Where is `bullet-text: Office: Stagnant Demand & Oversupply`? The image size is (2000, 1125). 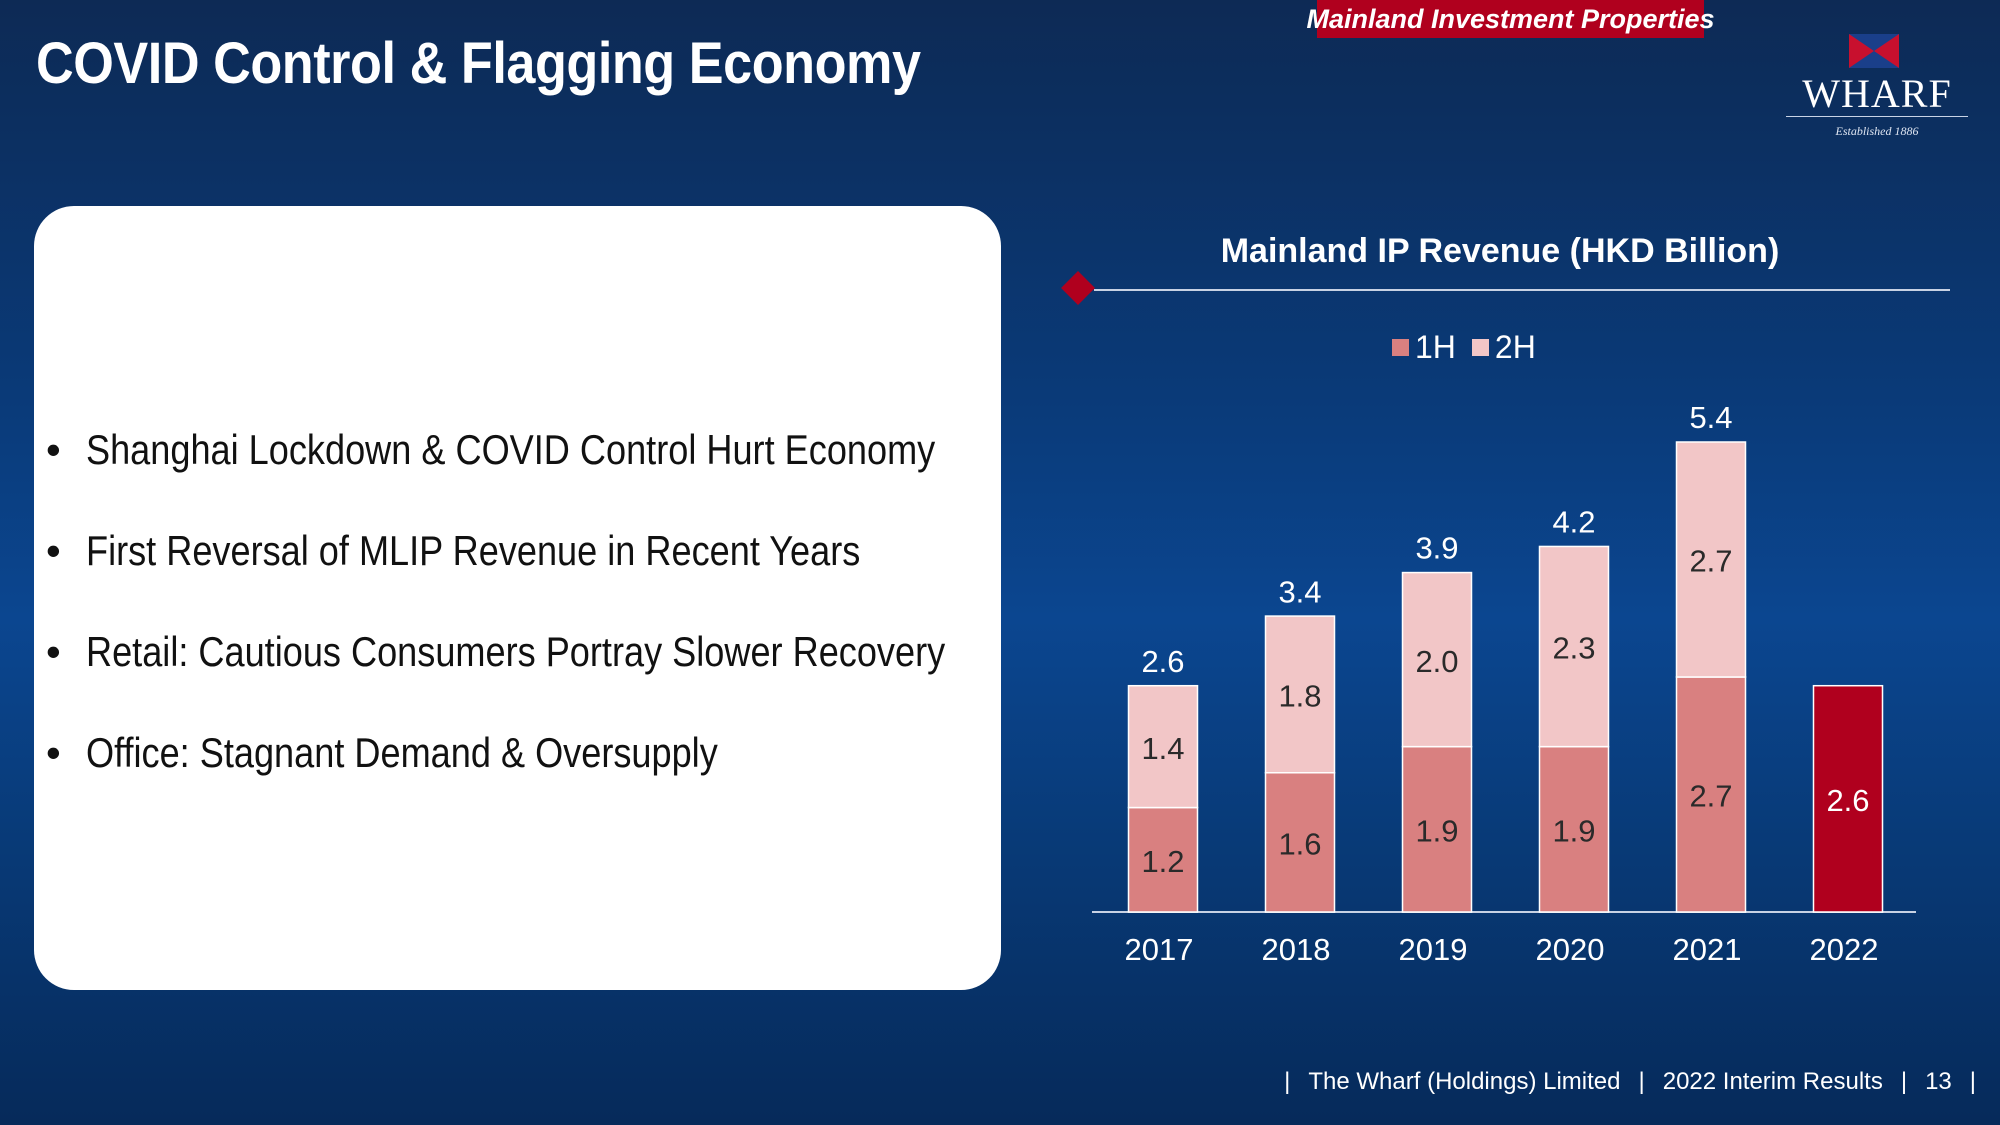
bullet-text: Office: Stagnant Demand & Oversupply is located at coordinates (402, 752).